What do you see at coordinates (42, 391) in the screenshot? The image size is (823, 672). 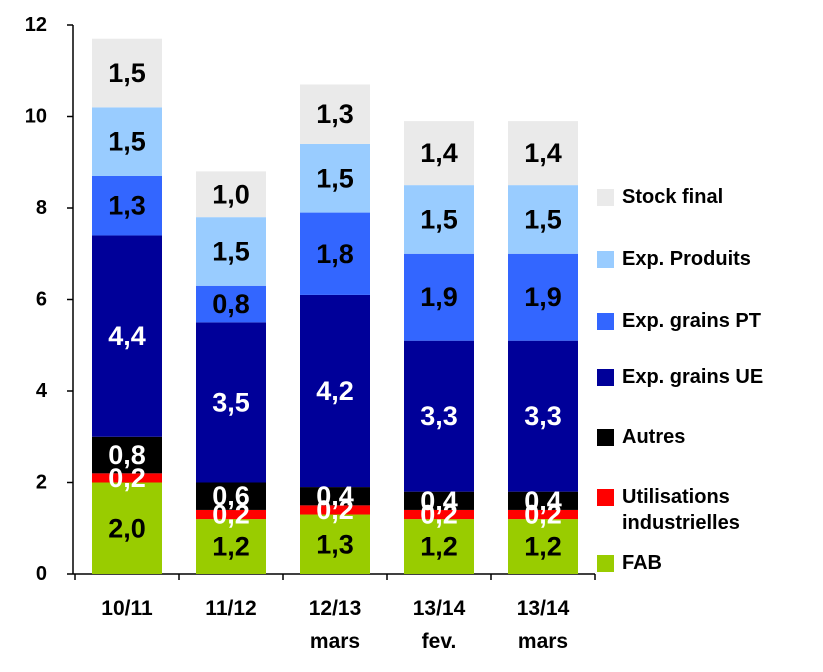 I see `y-tick-label: 4` at bounding box center [42, 391].